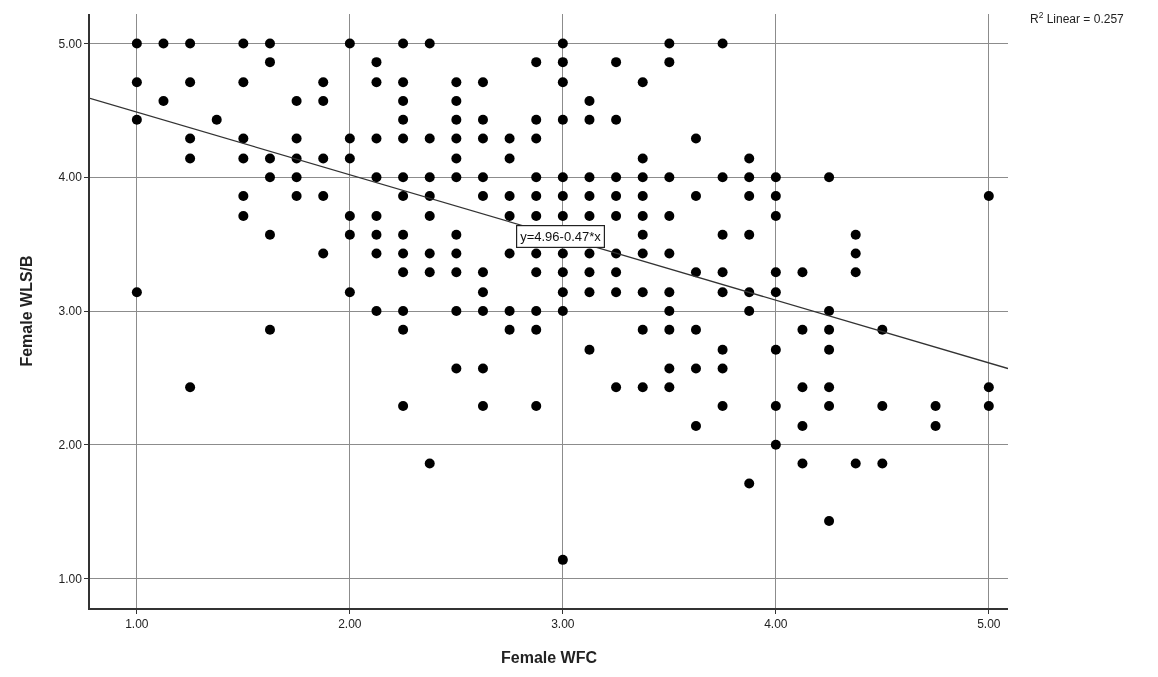  Describe the element at coordinates (776, 624) in the screenshot. I see `x-tick-label: 4.00` at that location.